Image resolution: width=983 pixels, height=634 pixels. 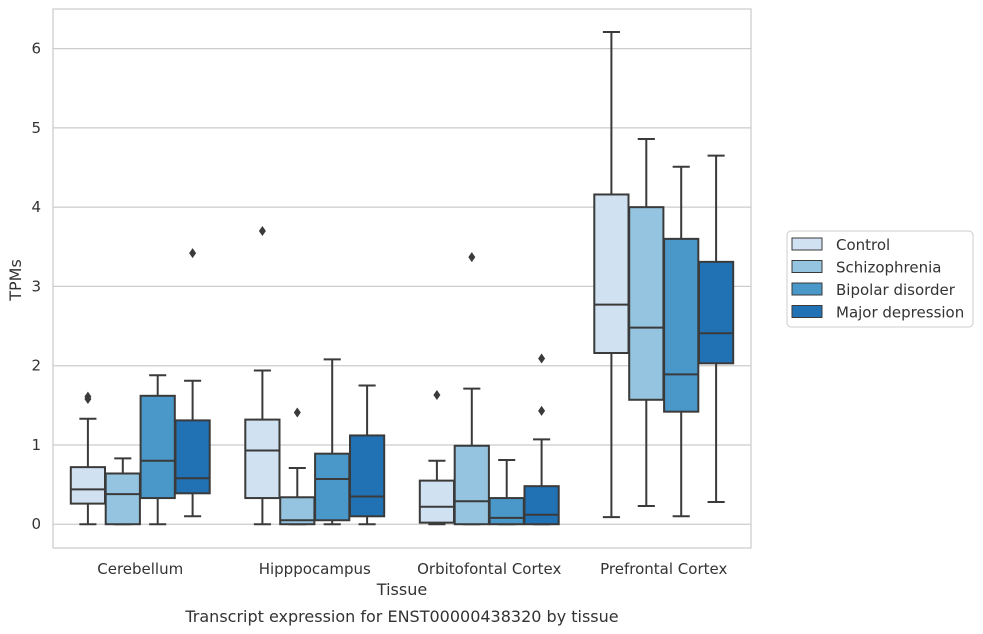 What do you see at coordinates (663, 569) in the screenshot?
I see `x-tick-label: Prefrontal Cortex` at bounding box center [663, 569].